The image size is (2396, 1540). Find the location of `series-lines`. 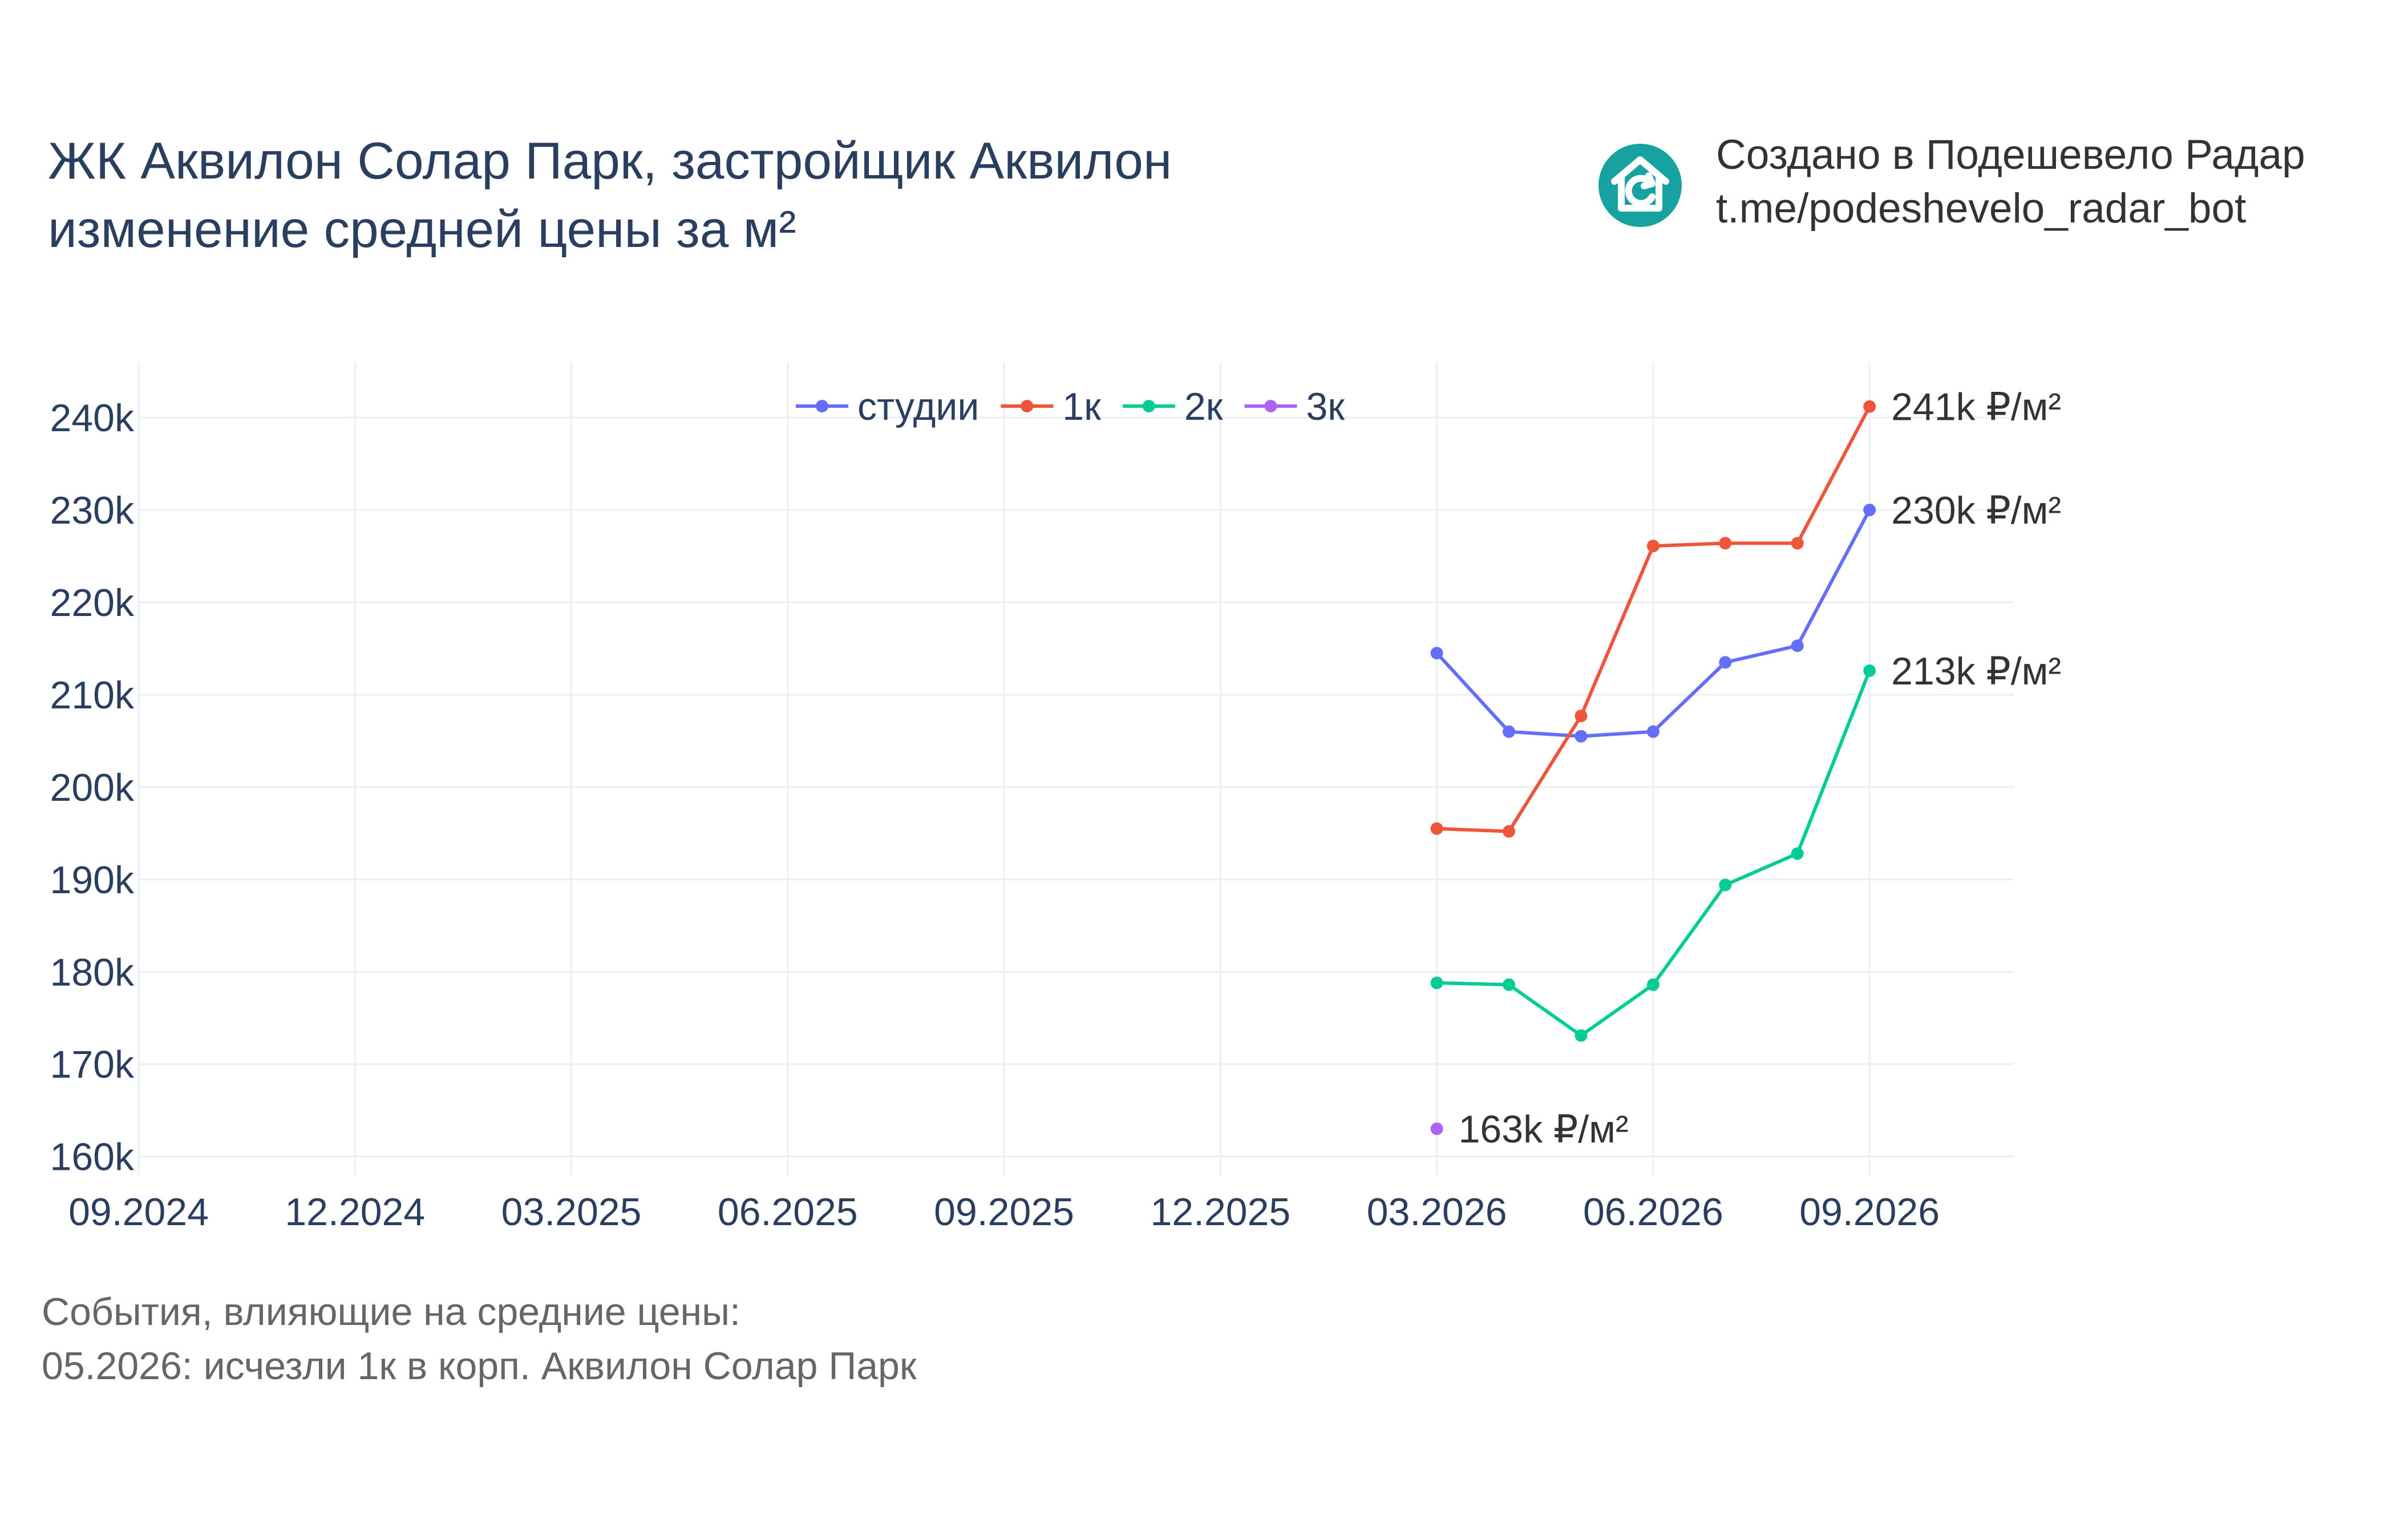

series-lines is located at coordinates (1653, 768).